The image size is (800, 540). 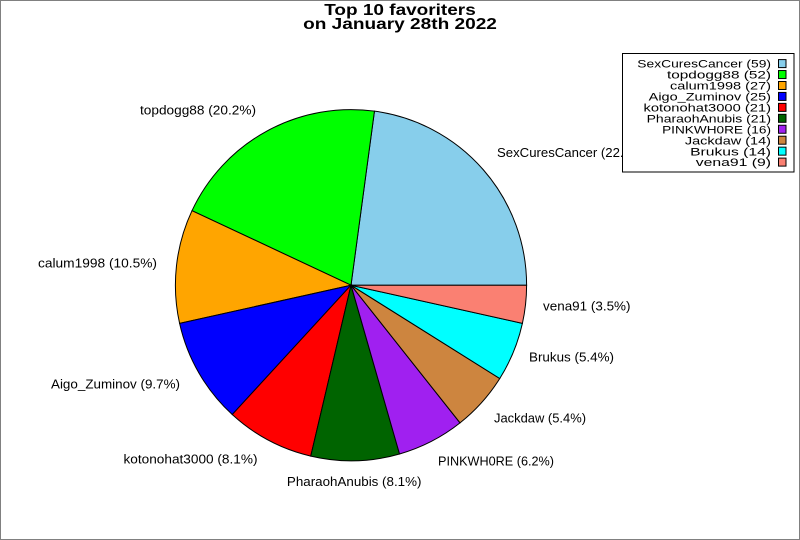 I want to click on svg-text: Jackdaw (14), so click(x=728, y=141).